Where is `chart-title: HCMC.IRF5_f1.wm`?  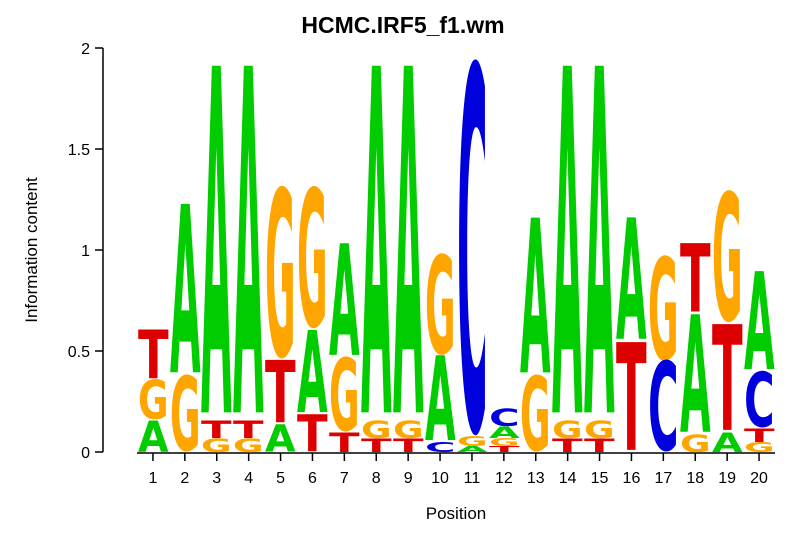 chart-title: HCMC.IRF5_f1.wm is located at coordinates (403, 25).